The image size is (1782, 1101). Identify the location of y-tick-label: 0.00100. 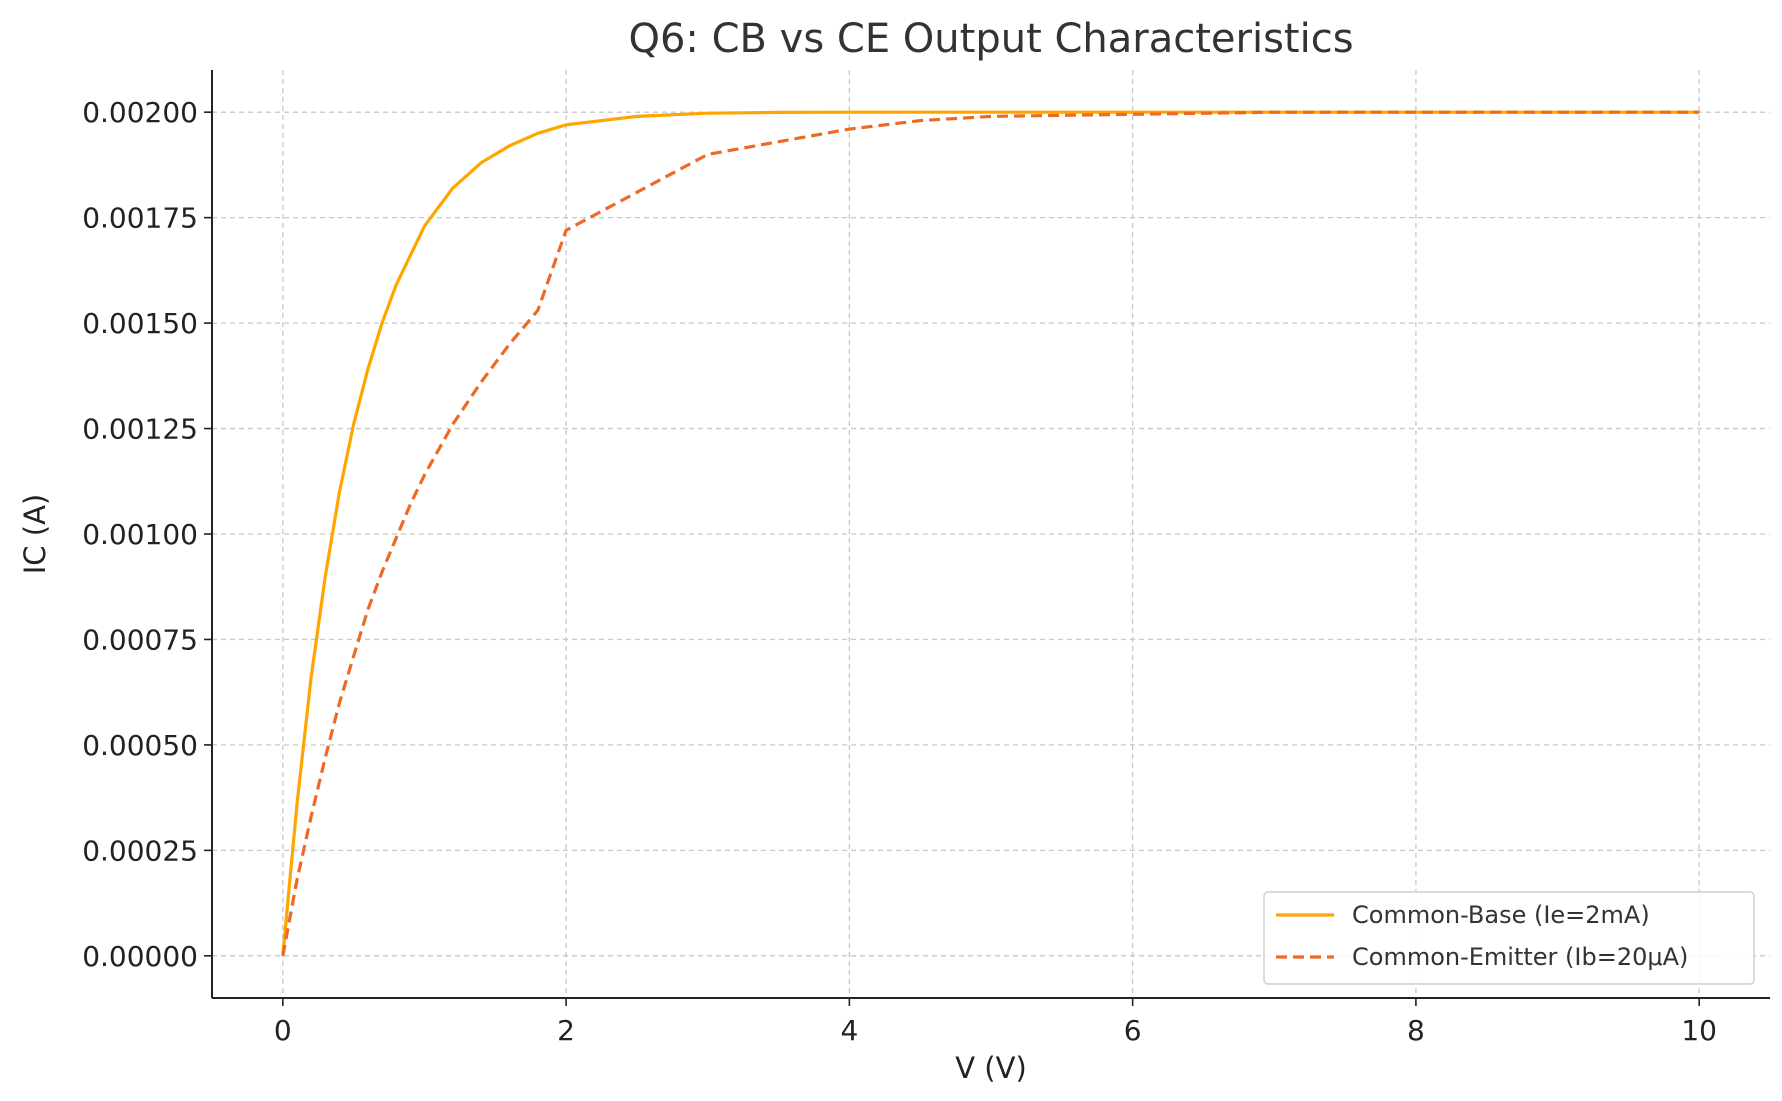
(140, 534).